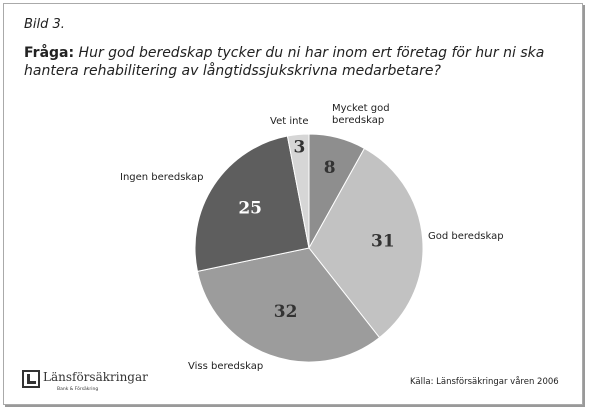  I want to click on category-label: Mycket god beredskap, so click(361, 114).